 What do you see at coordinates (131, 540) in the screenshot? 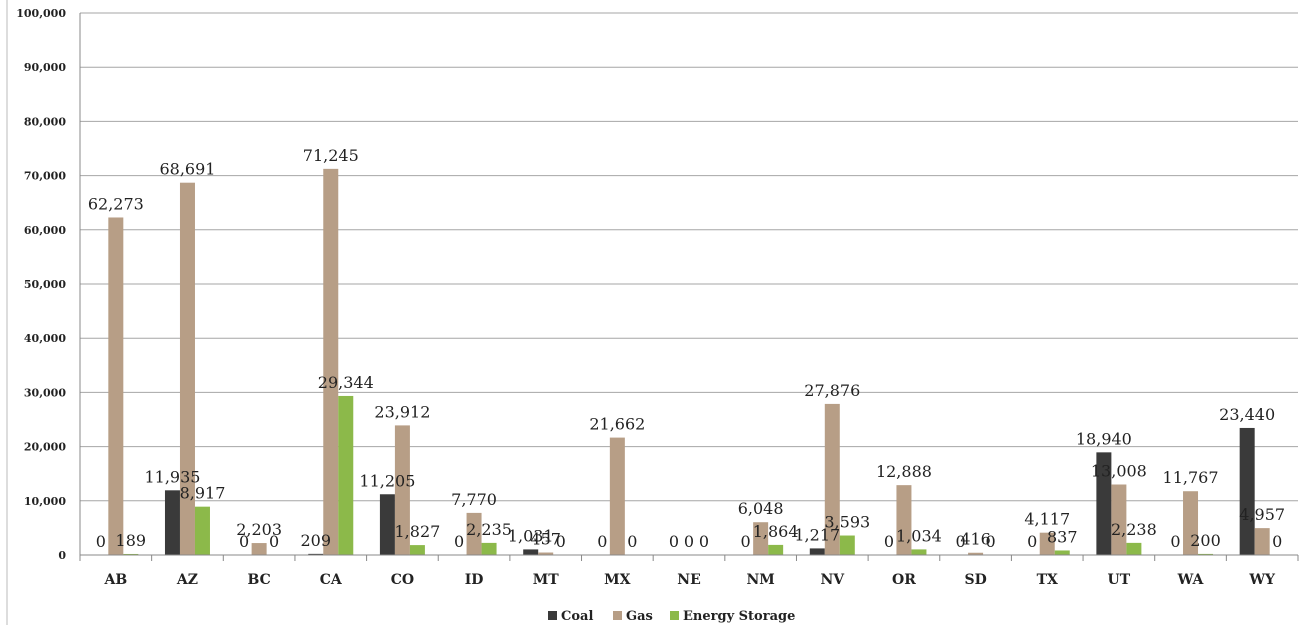
I see `data-label: 189` at bounding box center [131, 540].